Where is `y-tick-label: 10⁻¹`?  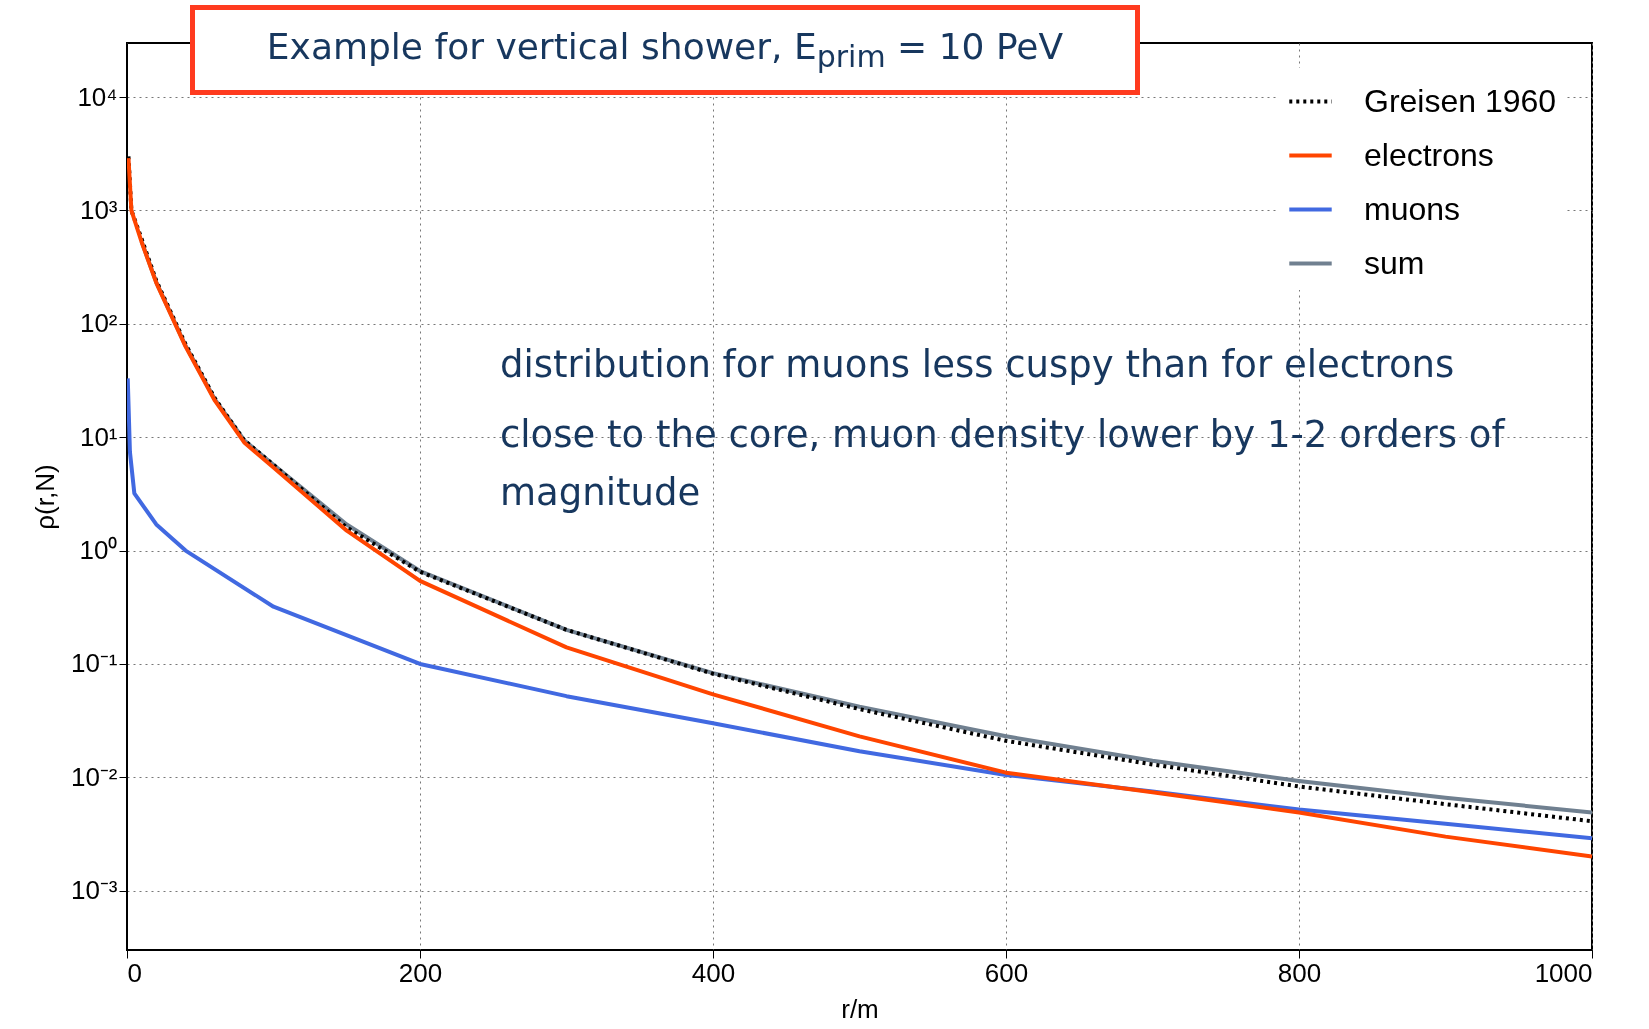
y-tick-label: 10⁻¹ is located at coordinates (94, 663).